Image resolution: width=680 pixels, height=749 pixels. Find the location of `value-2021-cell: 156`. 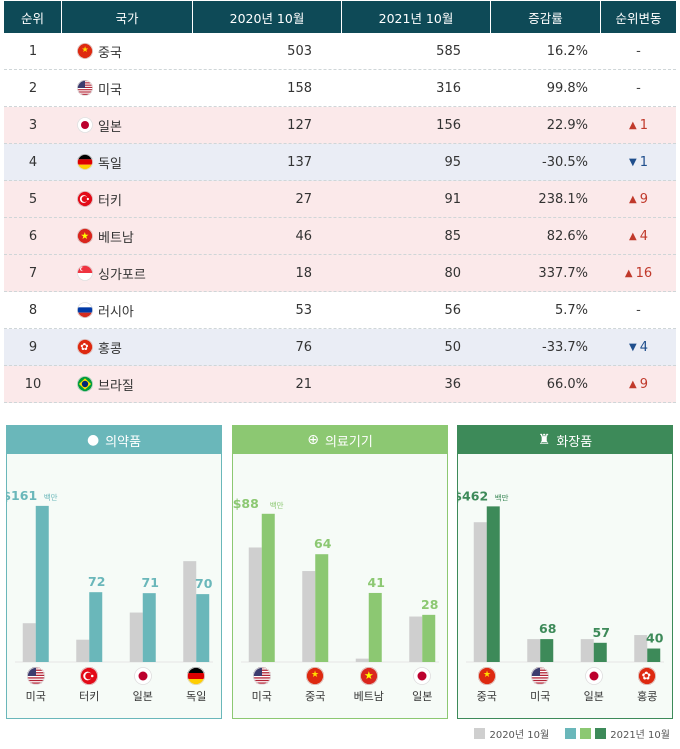

value-2021-cell: 156 is located at coordinates (448, 125).